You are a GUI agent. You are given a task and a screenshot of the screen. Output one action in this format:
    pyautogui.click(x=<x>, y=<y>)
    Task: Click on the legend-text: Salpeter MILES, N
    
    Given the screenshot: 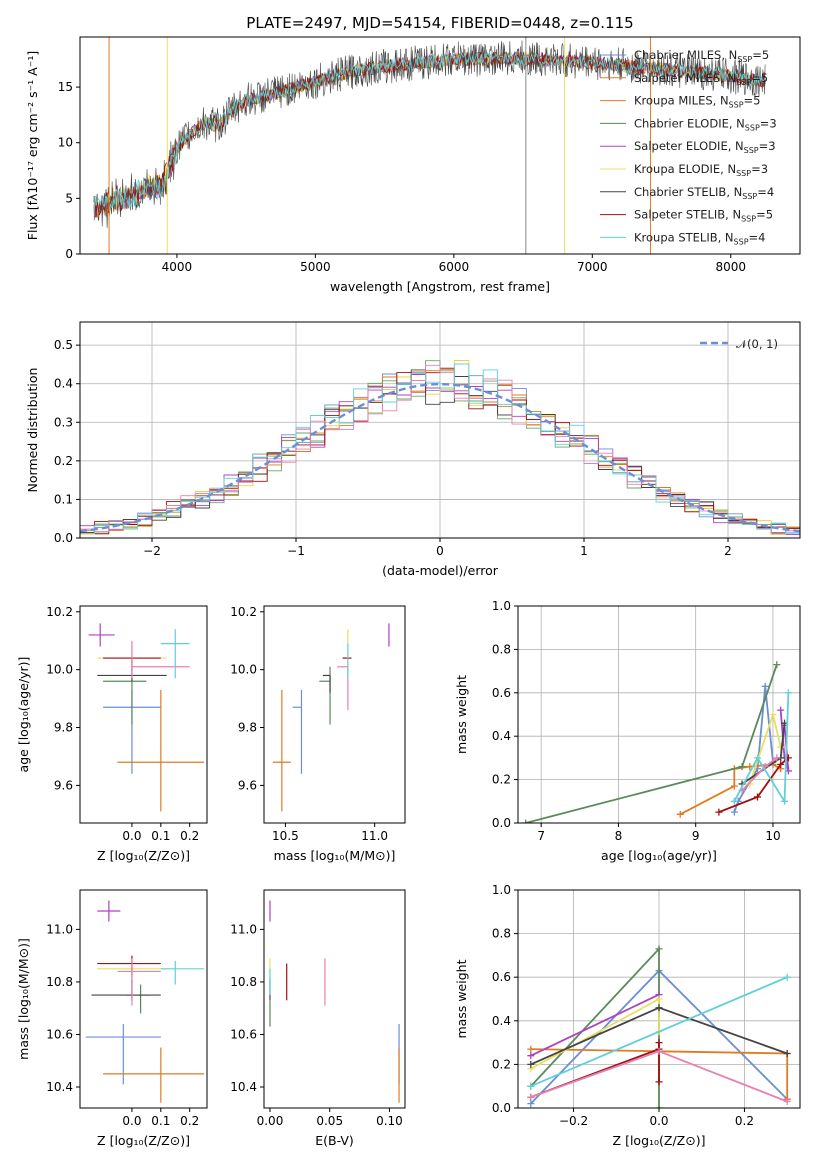 What is the action you would take?
    pyautogui.click(x=685, y=78)
    